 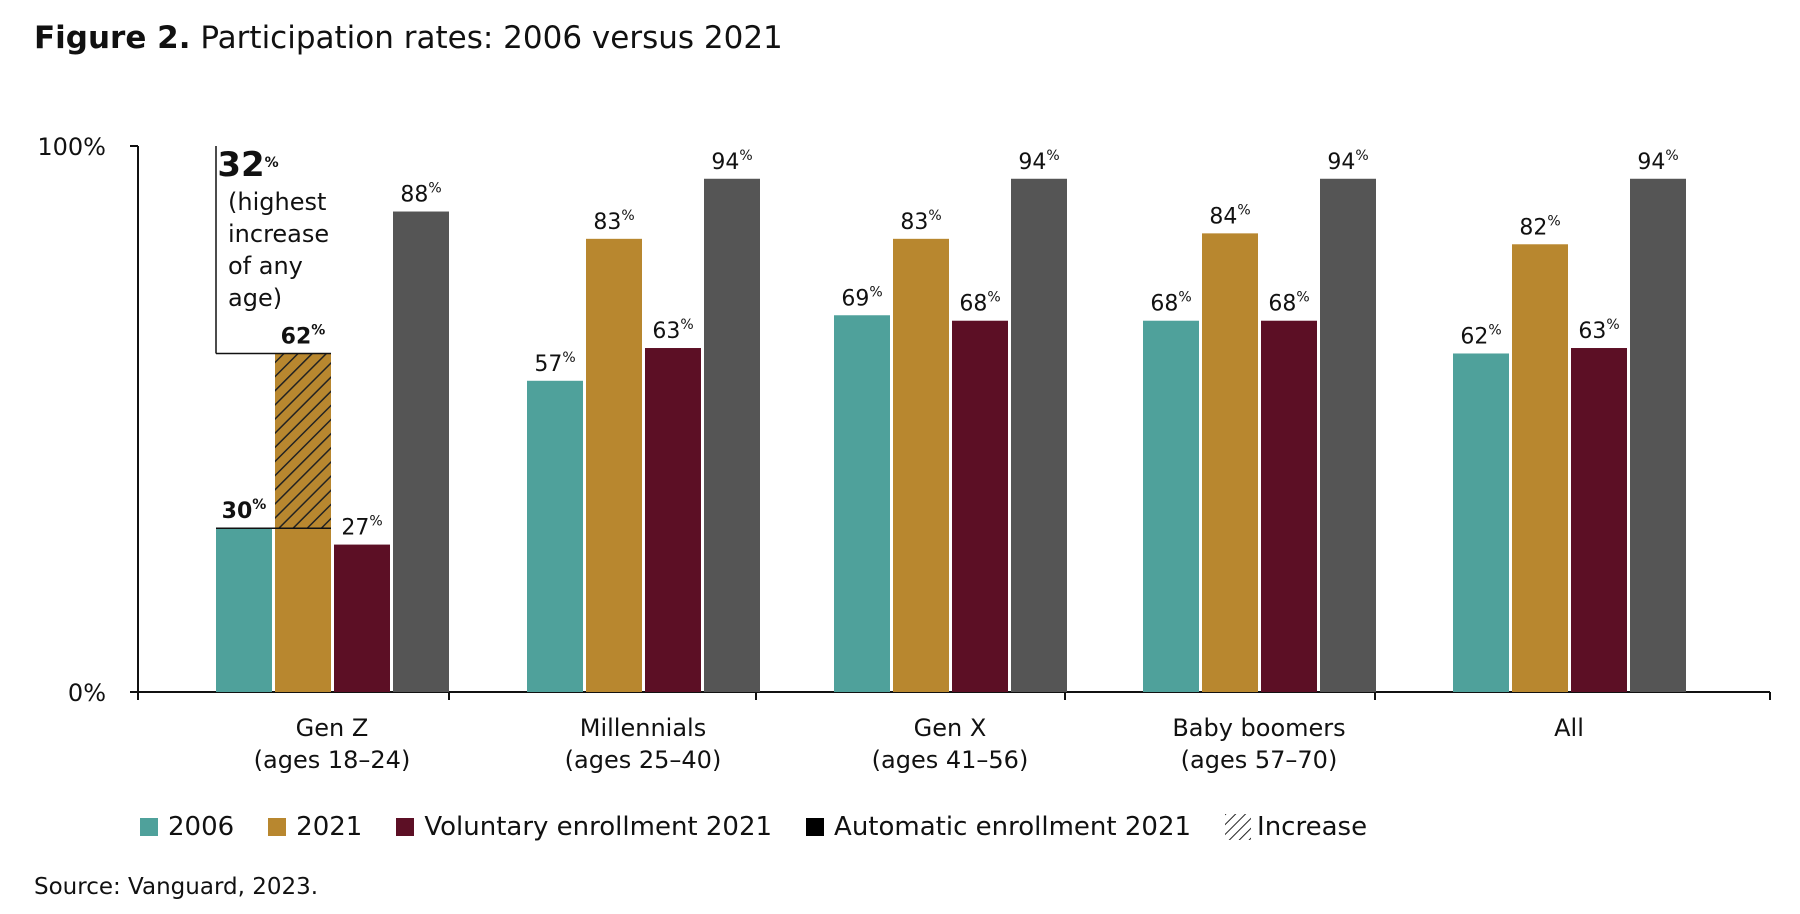 What do you see at coordinates (332, 760) in the screenshot?
I see `category-label-ages: (ages 18–24)` at bounding box center [332, 760].